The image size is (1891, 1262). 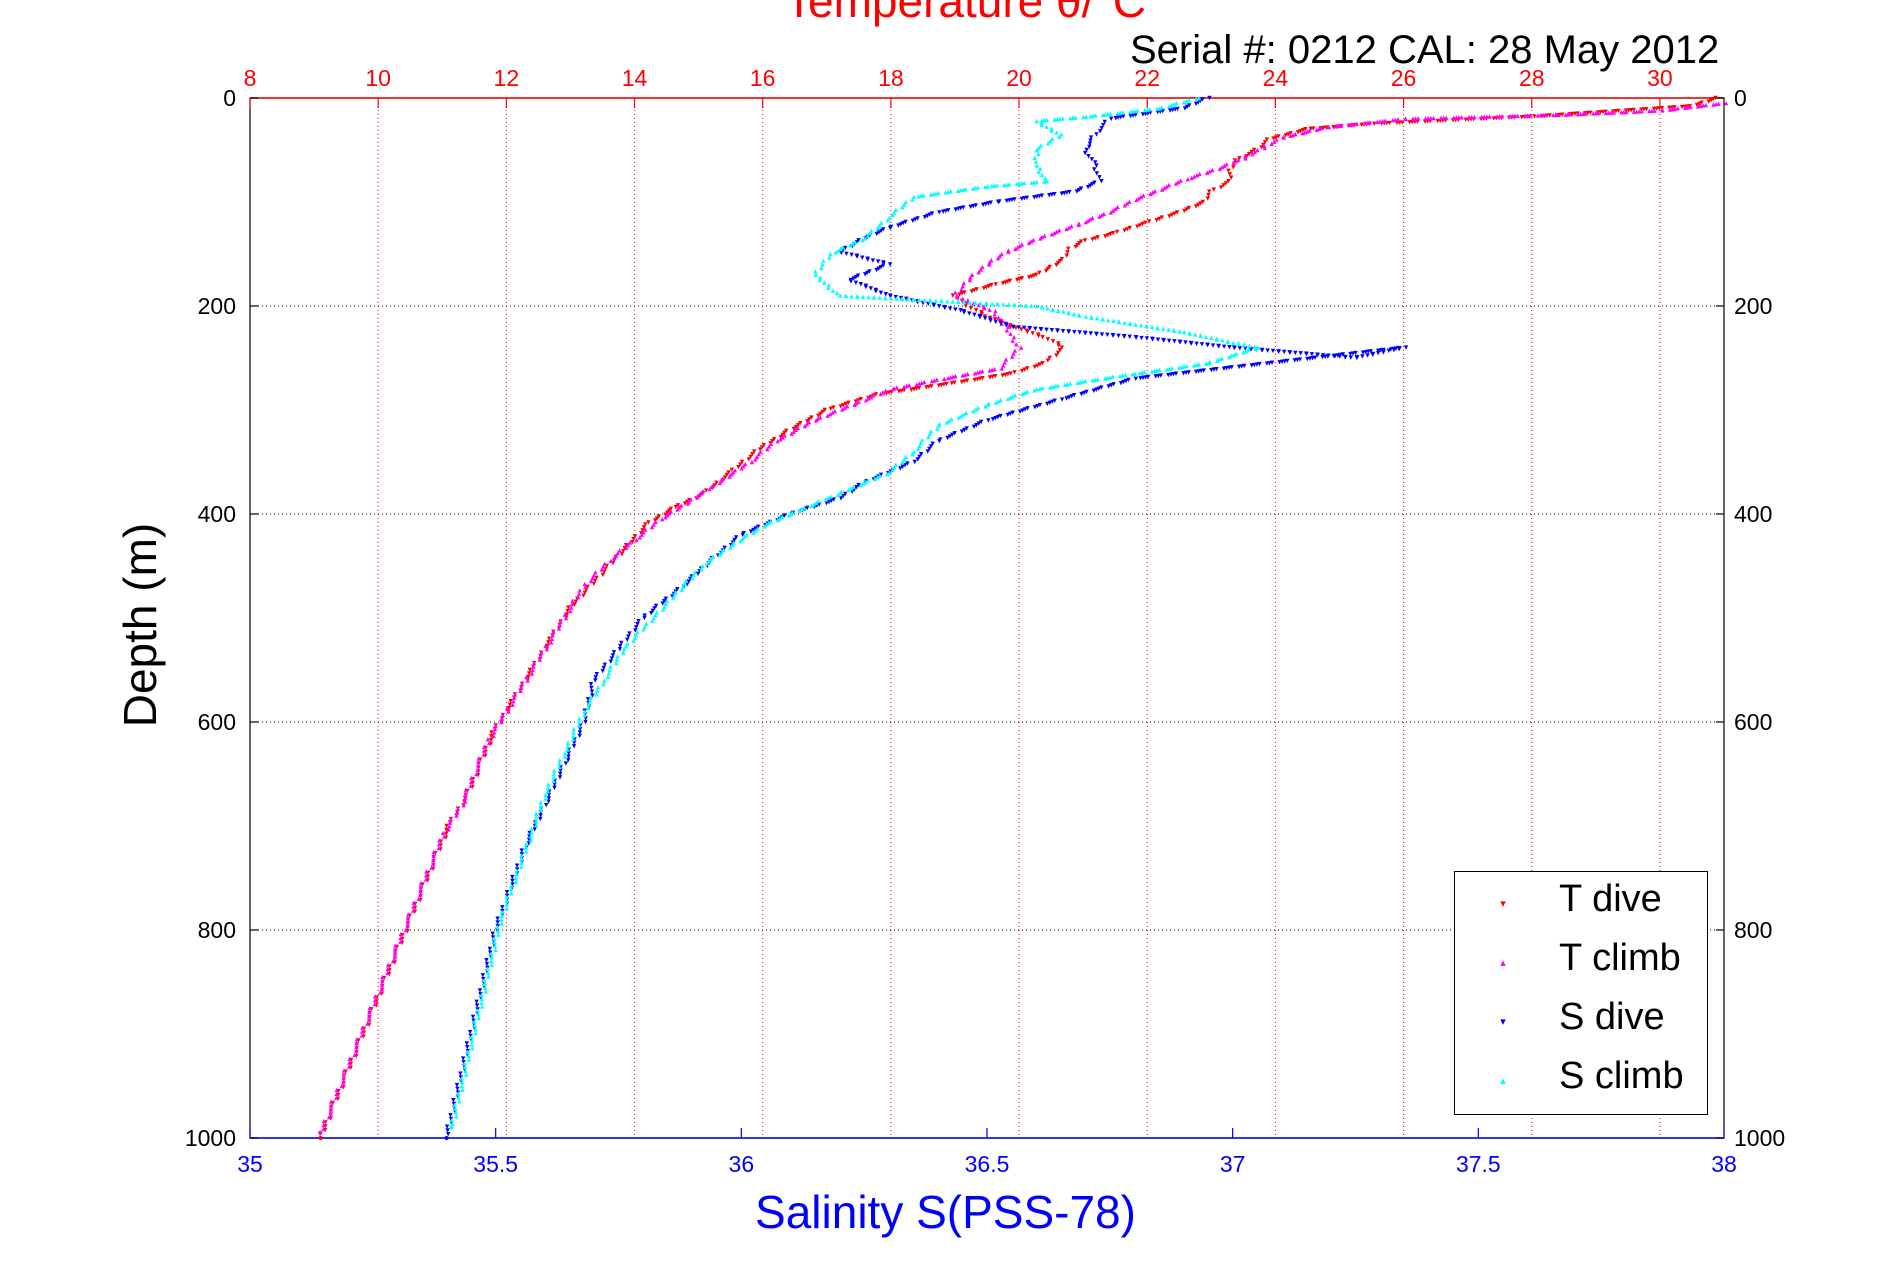 What do you see at coordinates (987, 1164) in the screenshot?
I see `bottom-tick-label: 36.5` at bounding box center [987, 1164].